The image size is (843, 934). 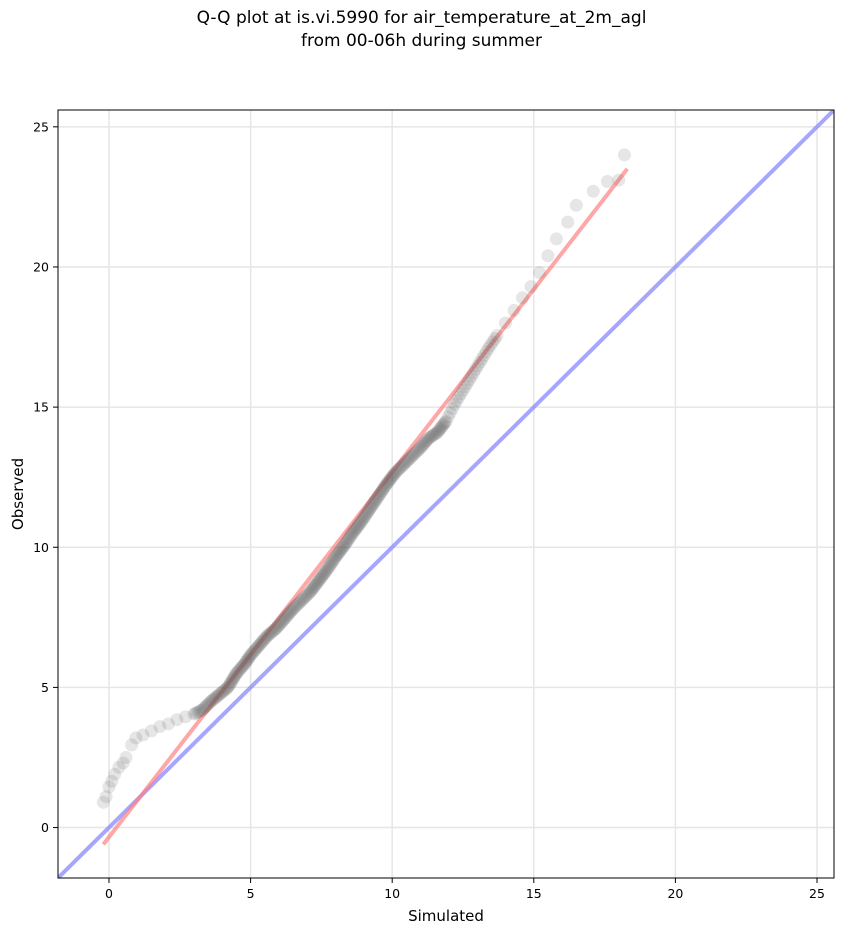 What do you see at coordinates (251, 893) in the screenshot?
I see `x-tick-label: 5` at bounding box center [251, 893].